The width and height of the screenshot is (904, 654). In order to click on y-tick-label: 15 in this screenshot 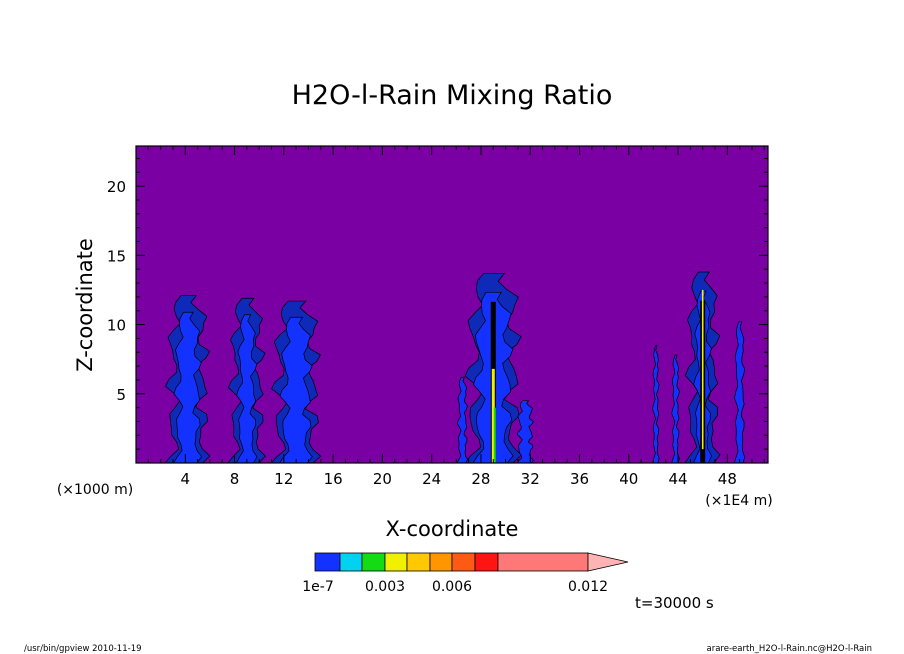, I will do `click(116, 256)`.